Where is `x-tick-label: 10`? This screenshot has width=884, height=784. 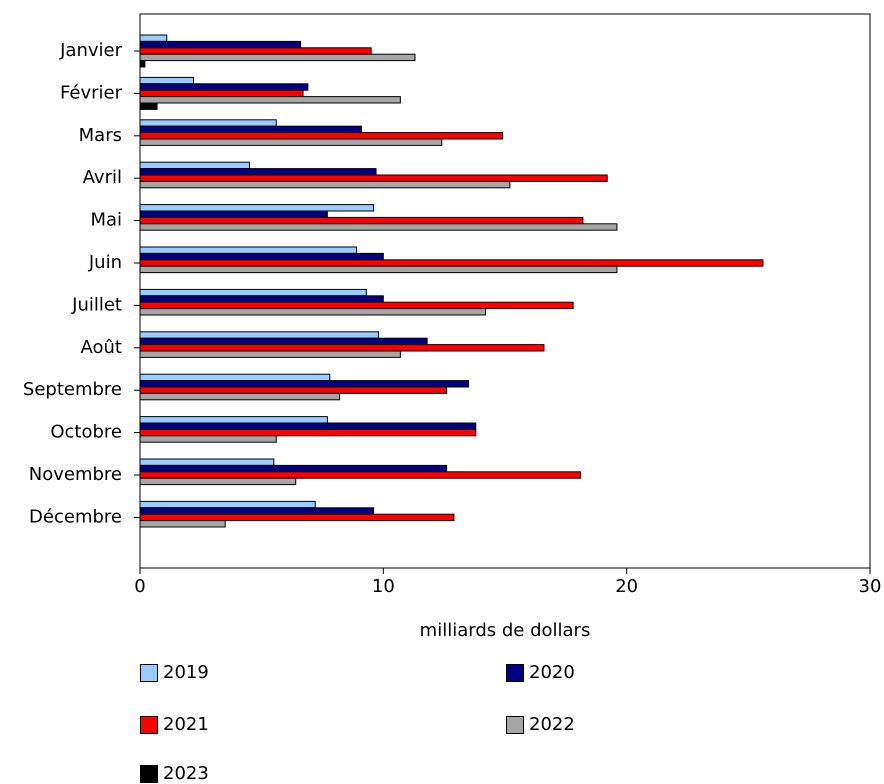 x-tick-label: 10 is located at coordinates (383, 586).